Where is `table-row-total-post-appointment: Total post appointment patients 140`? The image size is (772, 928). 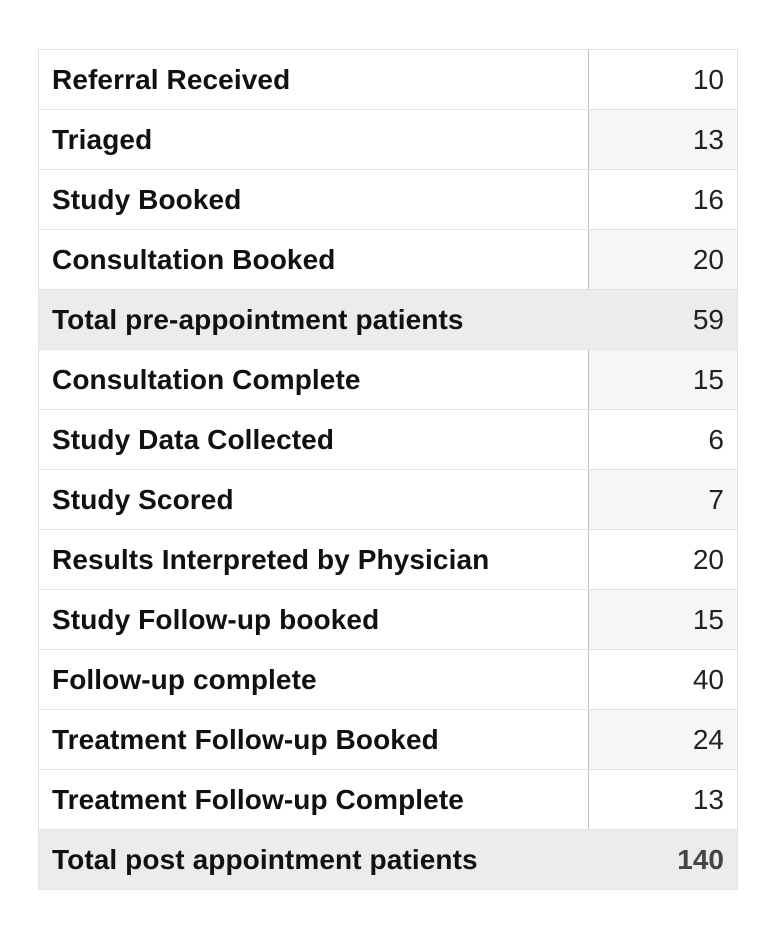 table-row-total-post-appointment: Total post appointment patients 140 is located at coordinates (388, 859).